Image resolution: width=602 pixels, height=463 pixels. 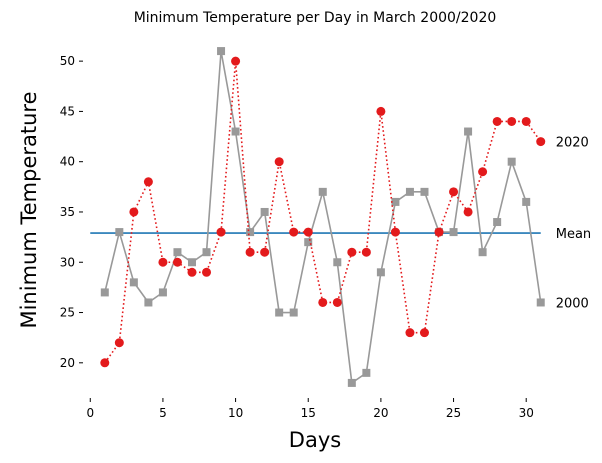 What do you see at coordinates (67, 363) in the screenshot?
I see `y-tick-label: 20` at bounding box center [67, 363].